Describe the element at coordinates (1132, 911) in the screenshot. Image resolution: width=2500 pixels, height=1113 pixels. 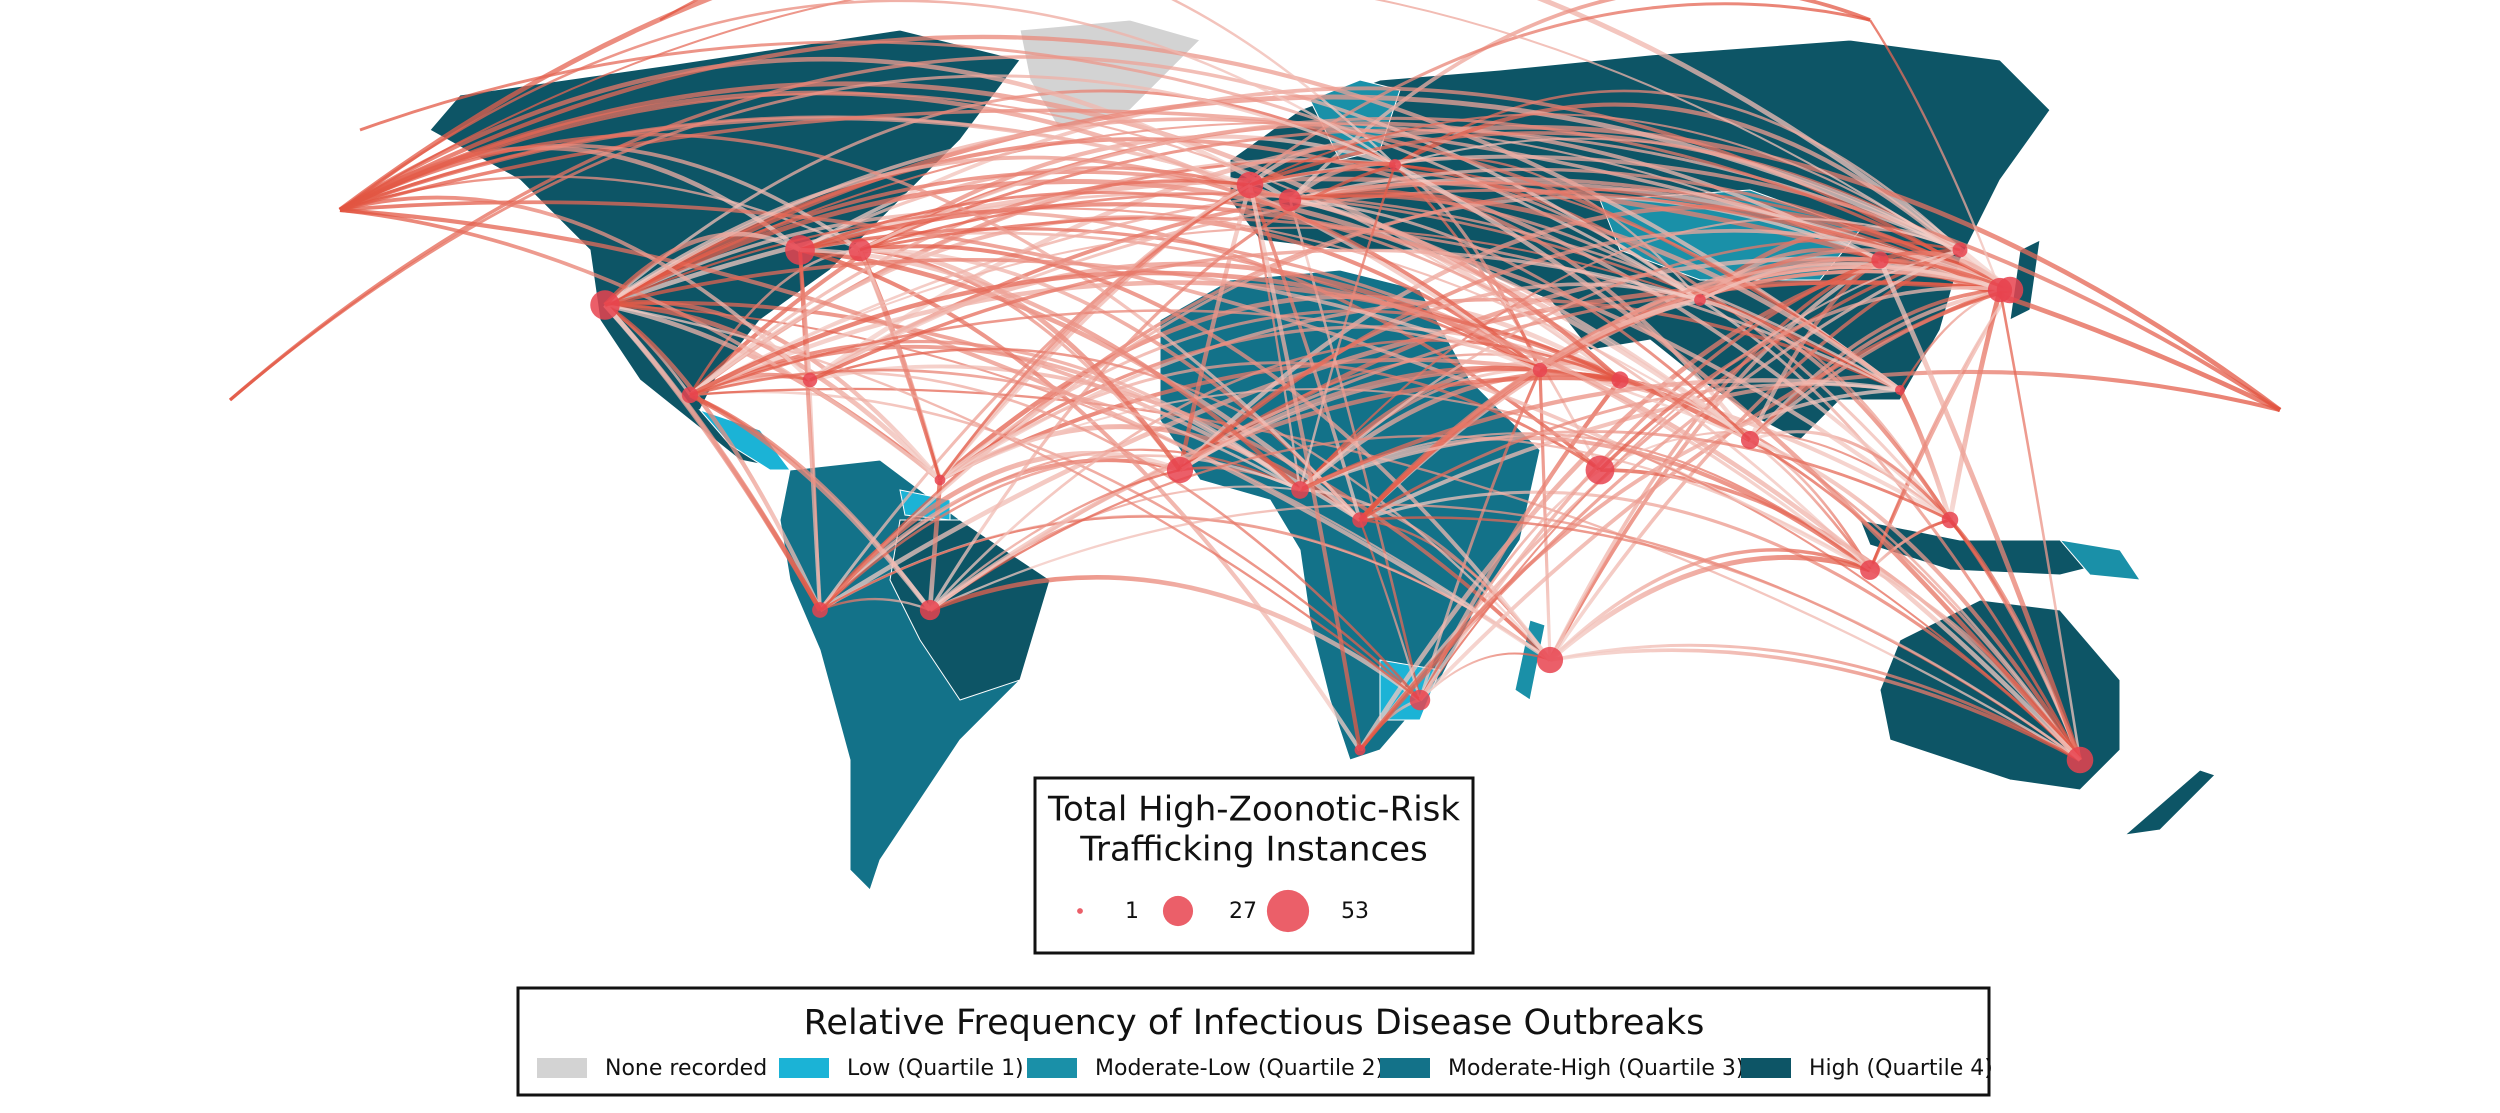
I see `size-legend-label: 1` at that location.